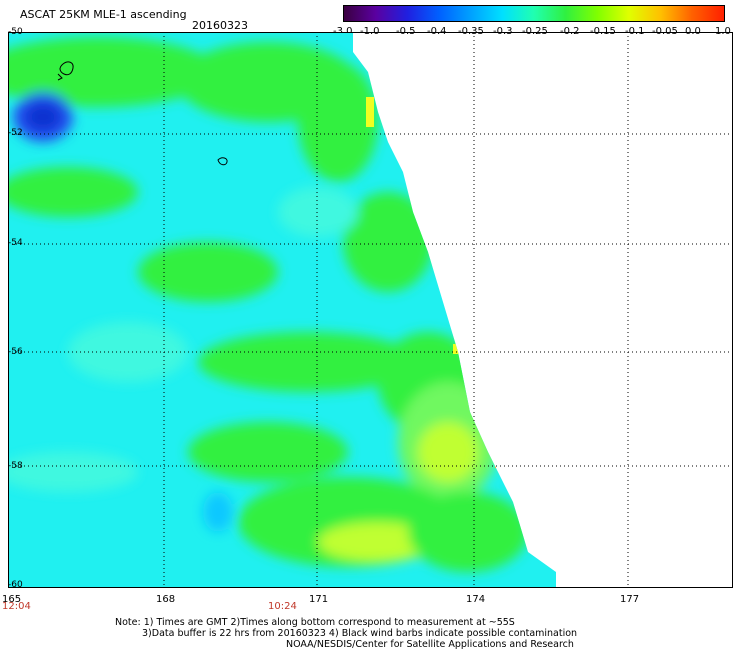 This screenshot has height=650, width=740. Describe the element at coordinates (16, 606) in the screenshot. I see `time-label: 12:04` at that location.